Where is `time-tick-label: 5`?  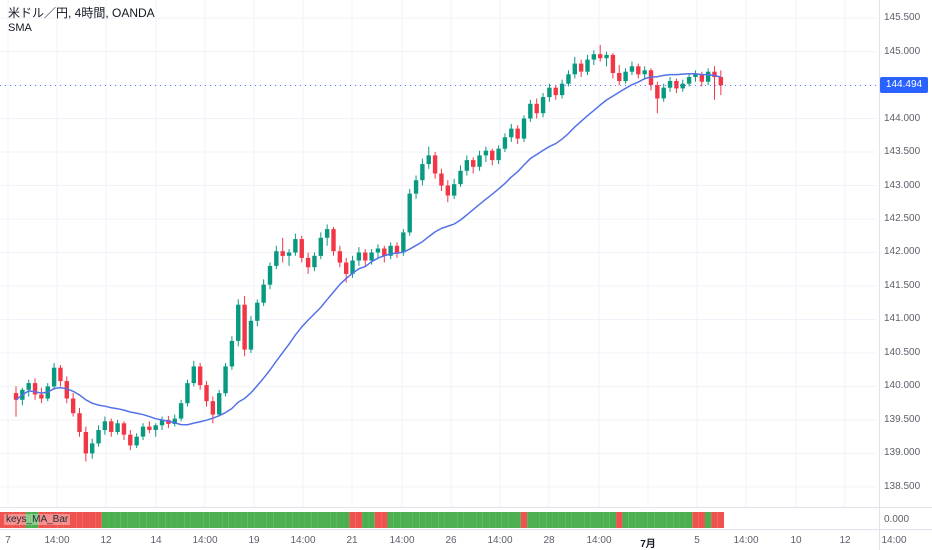 time-tick-label: 5 is located at coordinates (697, 540).